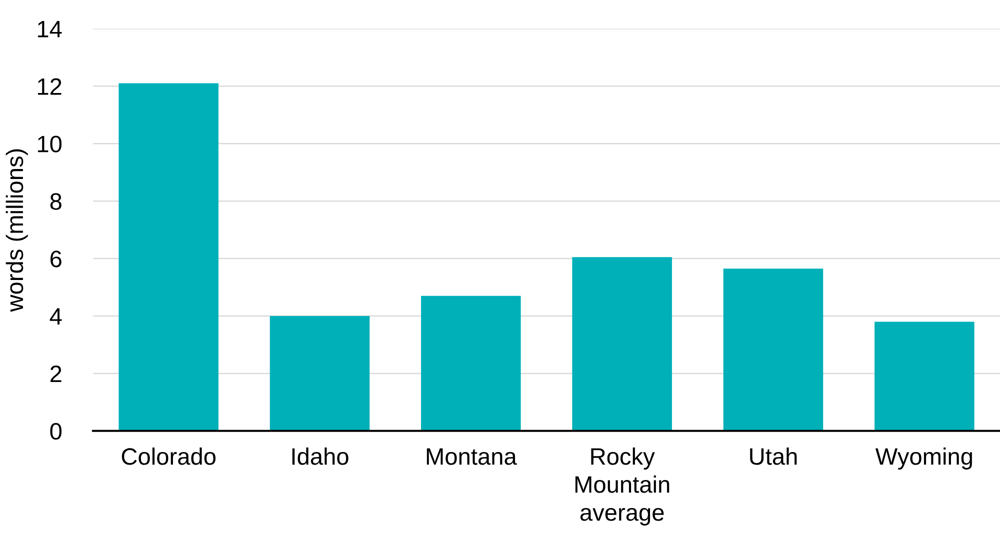  I want to click on y-axis-title: words (millions), so click(17, 230).